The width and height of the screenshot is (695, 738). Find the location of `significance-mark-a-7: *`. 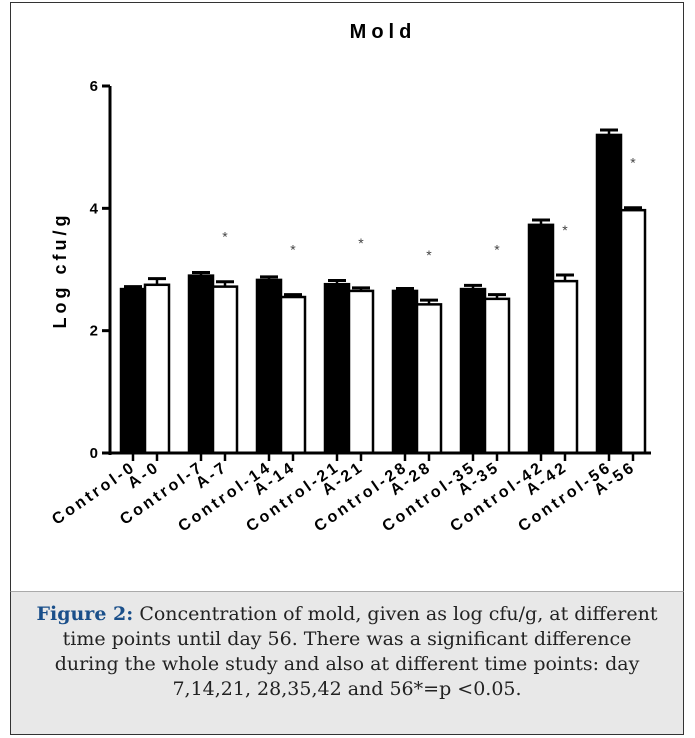

significance-mark-a-7: * is located at coordinates (225, 237).